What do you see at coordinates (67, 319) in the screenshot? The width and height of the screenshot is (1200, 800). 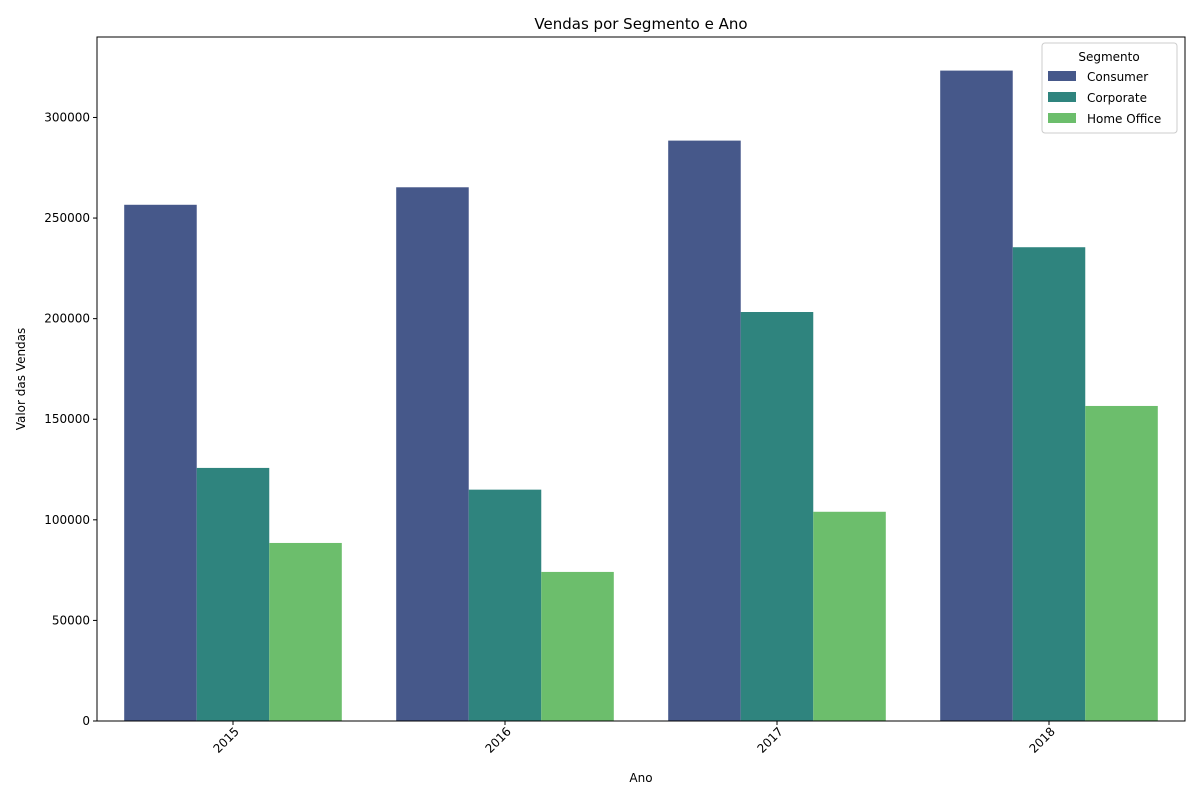 I see `y-tick-label: 200000` at bounding box center [67, 319].